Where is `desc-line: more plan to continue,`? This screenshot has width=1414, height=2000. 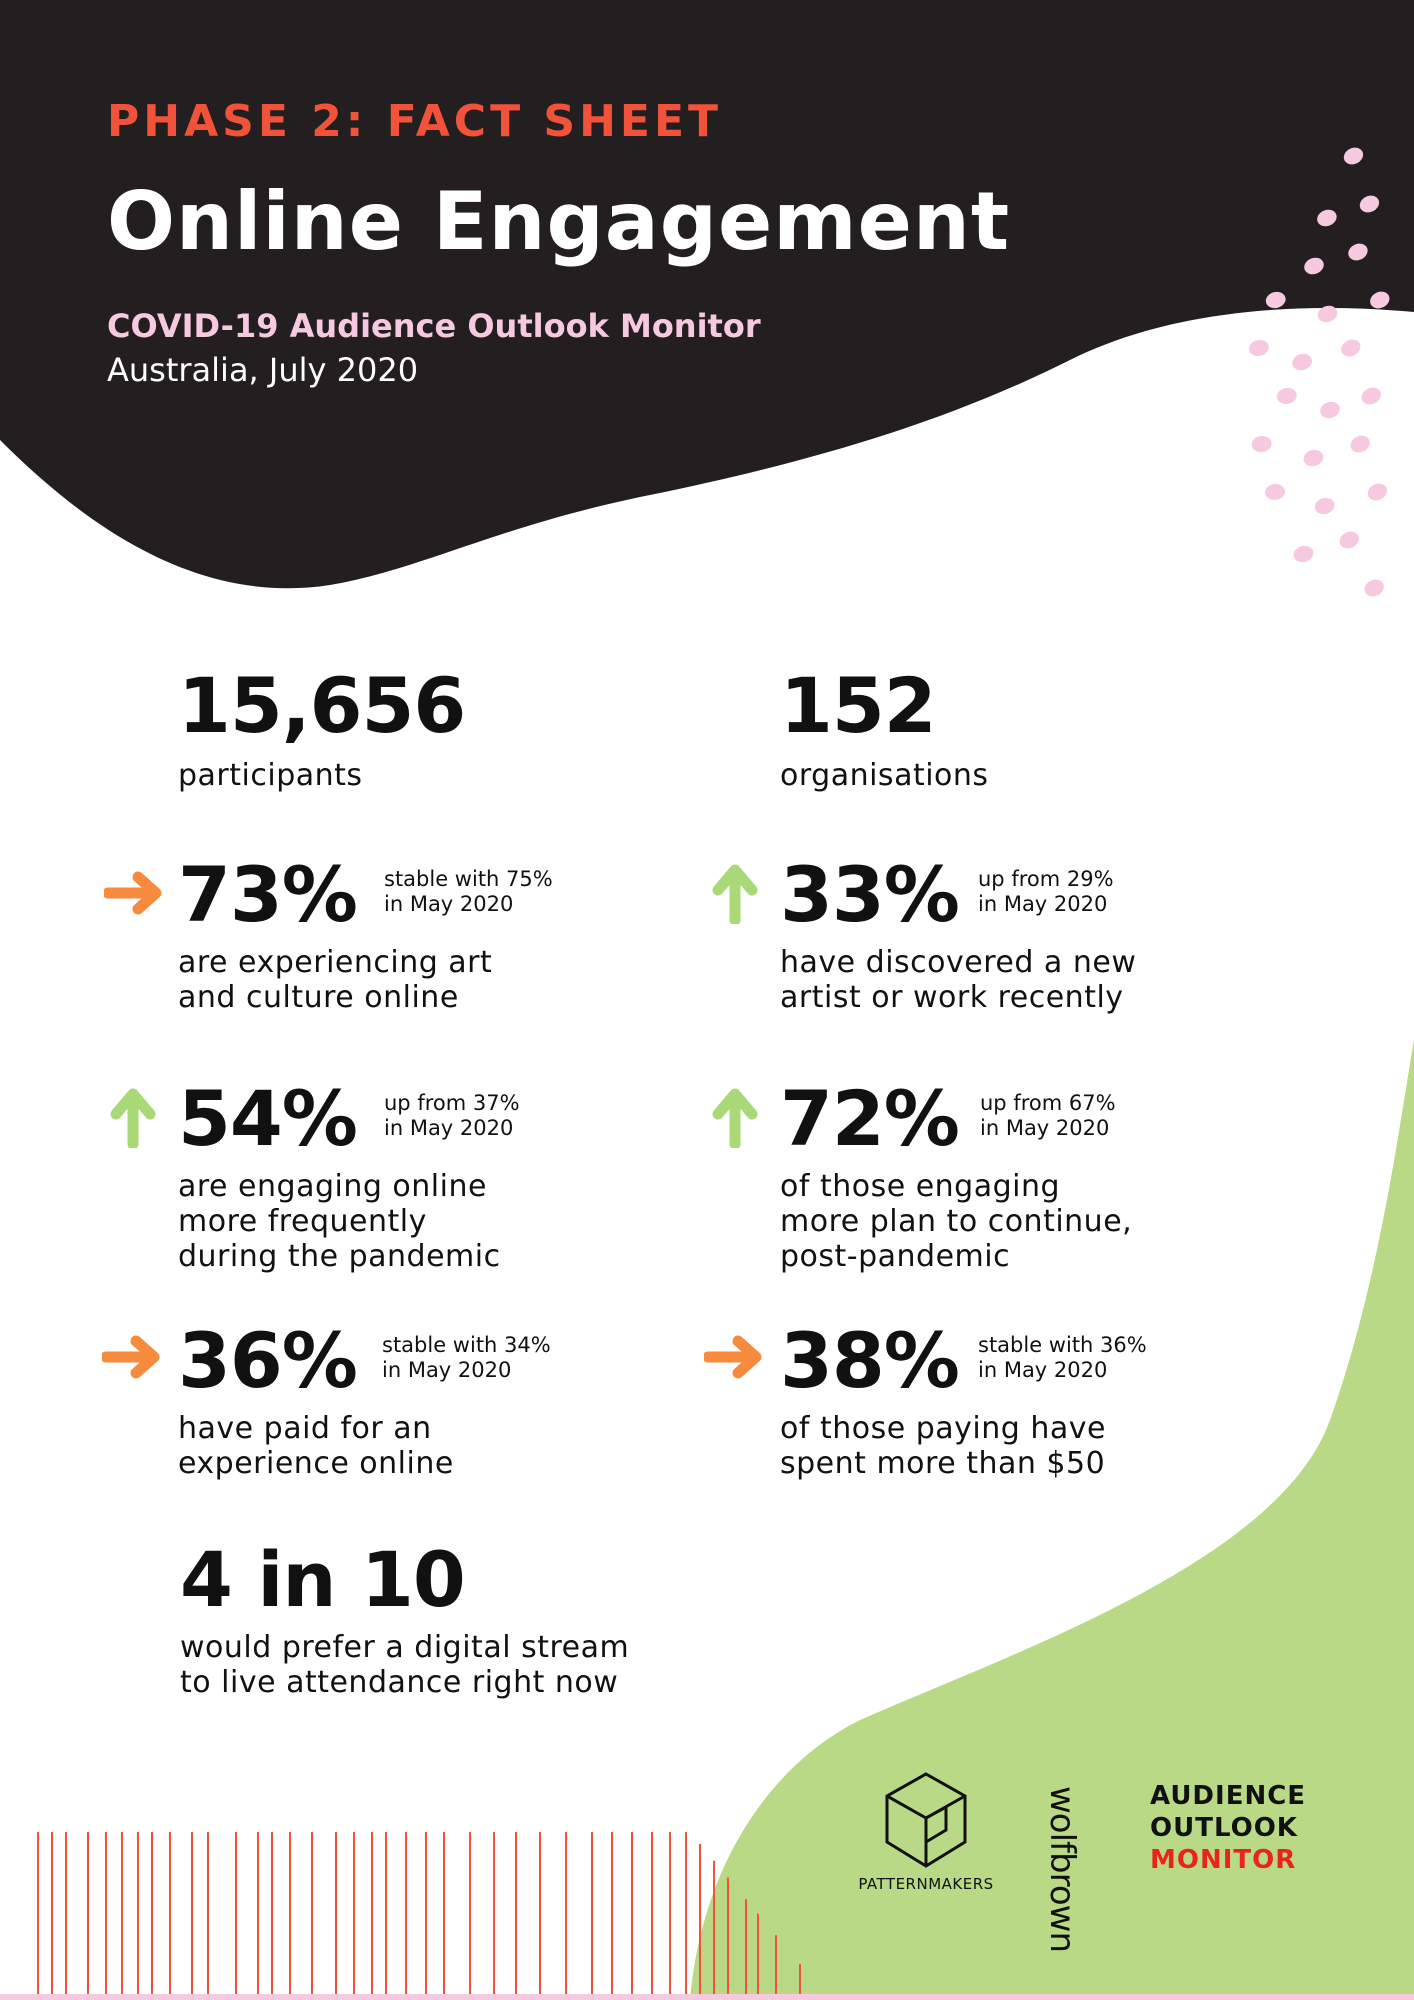 desc-line: more plan to continue, is located at coordinates (956, 1221).